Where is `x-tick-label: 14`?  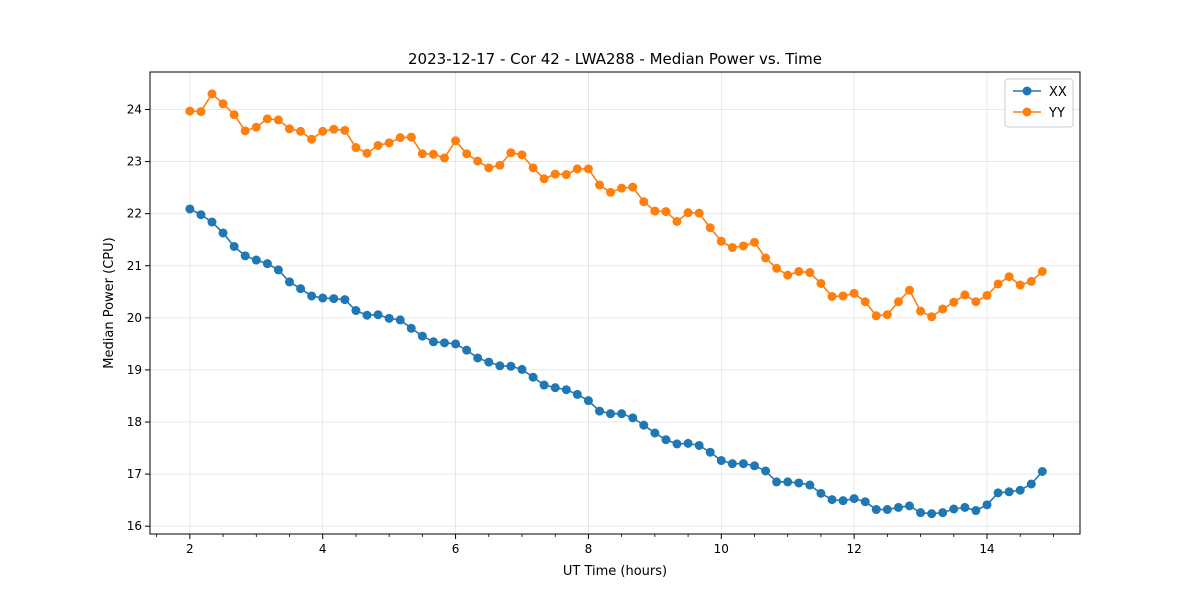
x-tick-label: 14 is located at coordinates (986, 549).